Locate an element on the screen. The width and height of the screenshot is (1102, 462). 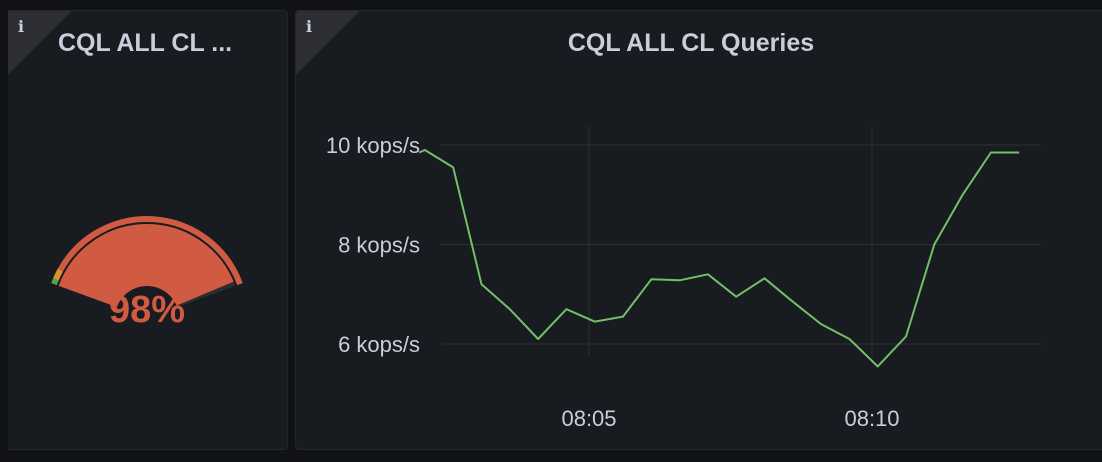
gauge-value: 98% is located at coordinates (147, 310).